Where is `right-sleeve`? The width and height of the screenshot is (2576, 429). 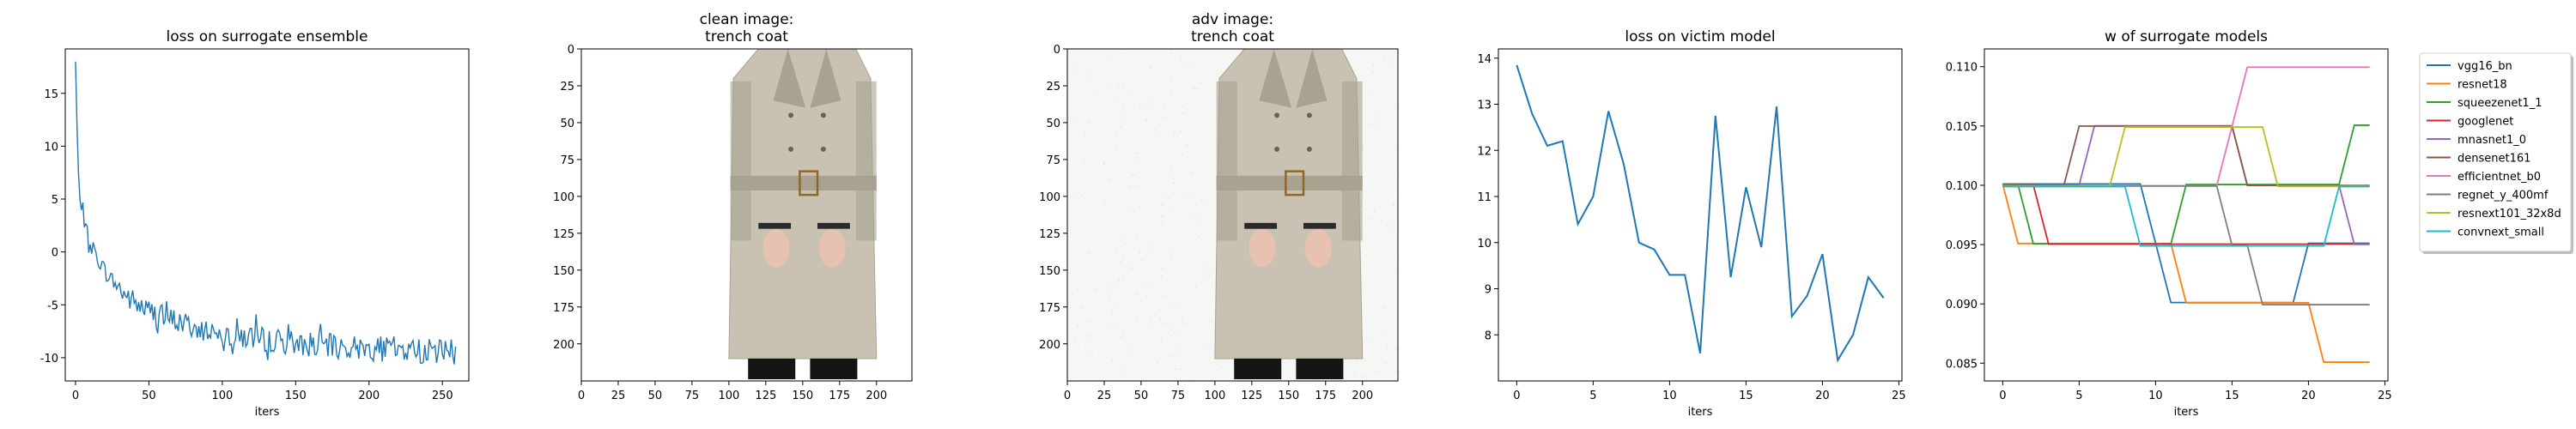 right-sleeve is located at coordinates (866, 161).